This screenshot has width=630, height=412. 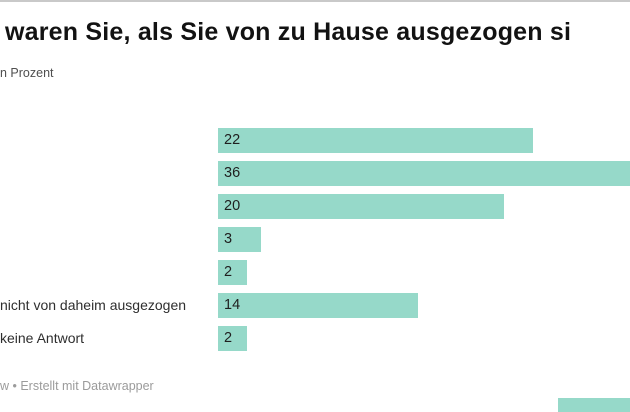 What do you see at coordinates (315, 239) in the screenshot?
I see `bar-row: 3` at bounding box center [315, 239].